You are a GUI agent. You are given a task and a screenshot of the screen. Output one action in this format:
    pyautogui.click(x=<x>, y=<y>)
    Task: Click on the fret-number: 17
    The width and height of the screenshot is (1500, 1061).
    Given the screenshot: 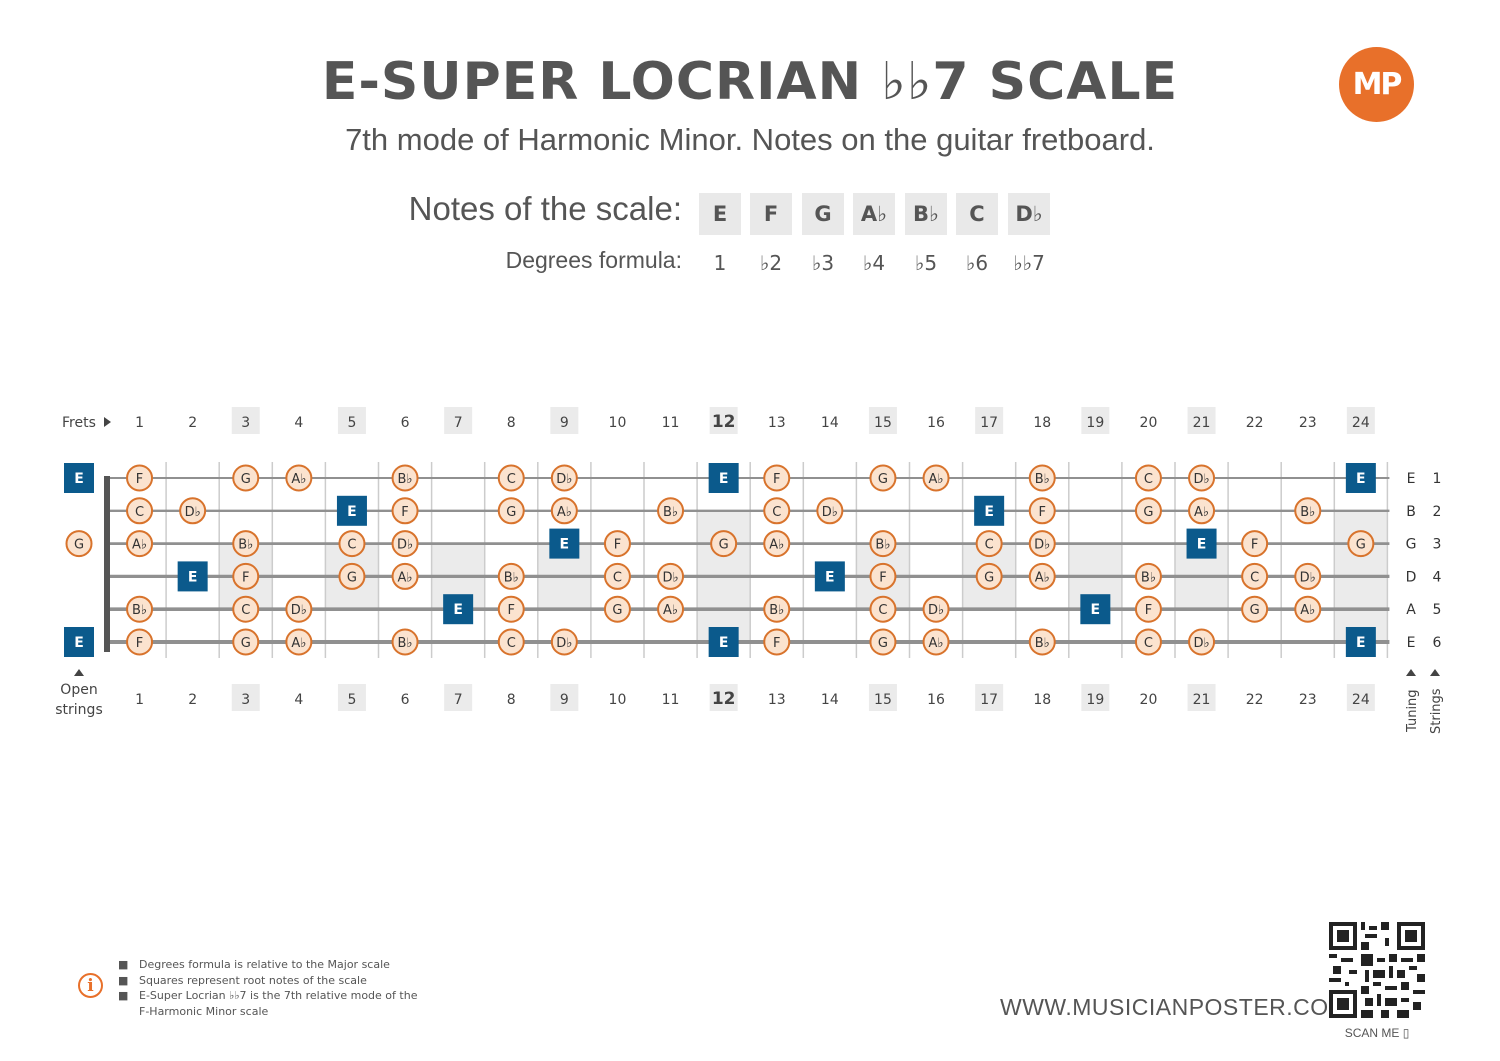 What is the action you would take?
    pyautogui.click(x=989, y=700)
    